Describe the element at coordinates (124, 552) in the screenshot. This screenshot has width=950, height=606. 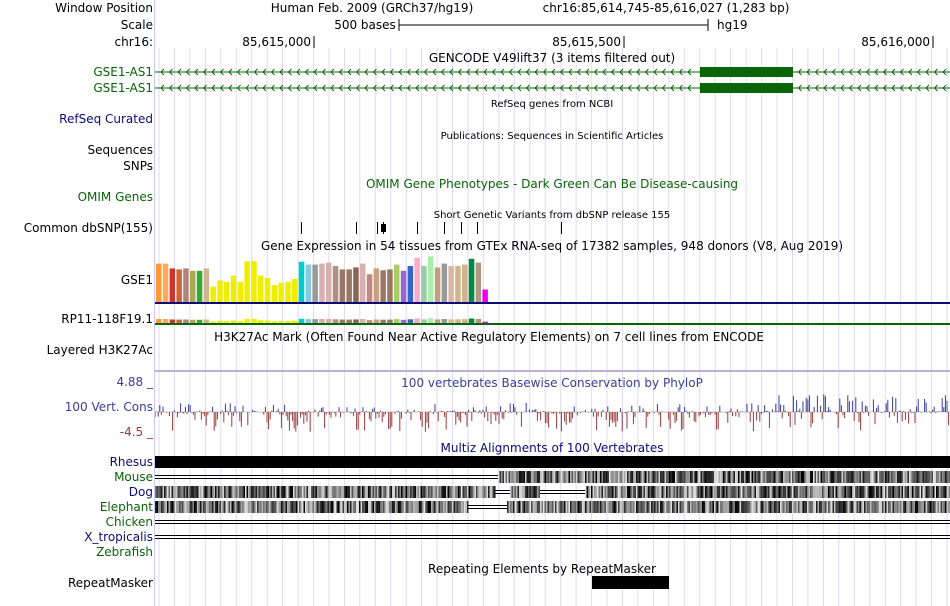
I see `multiz-species-label: Zebrafish` at that location.